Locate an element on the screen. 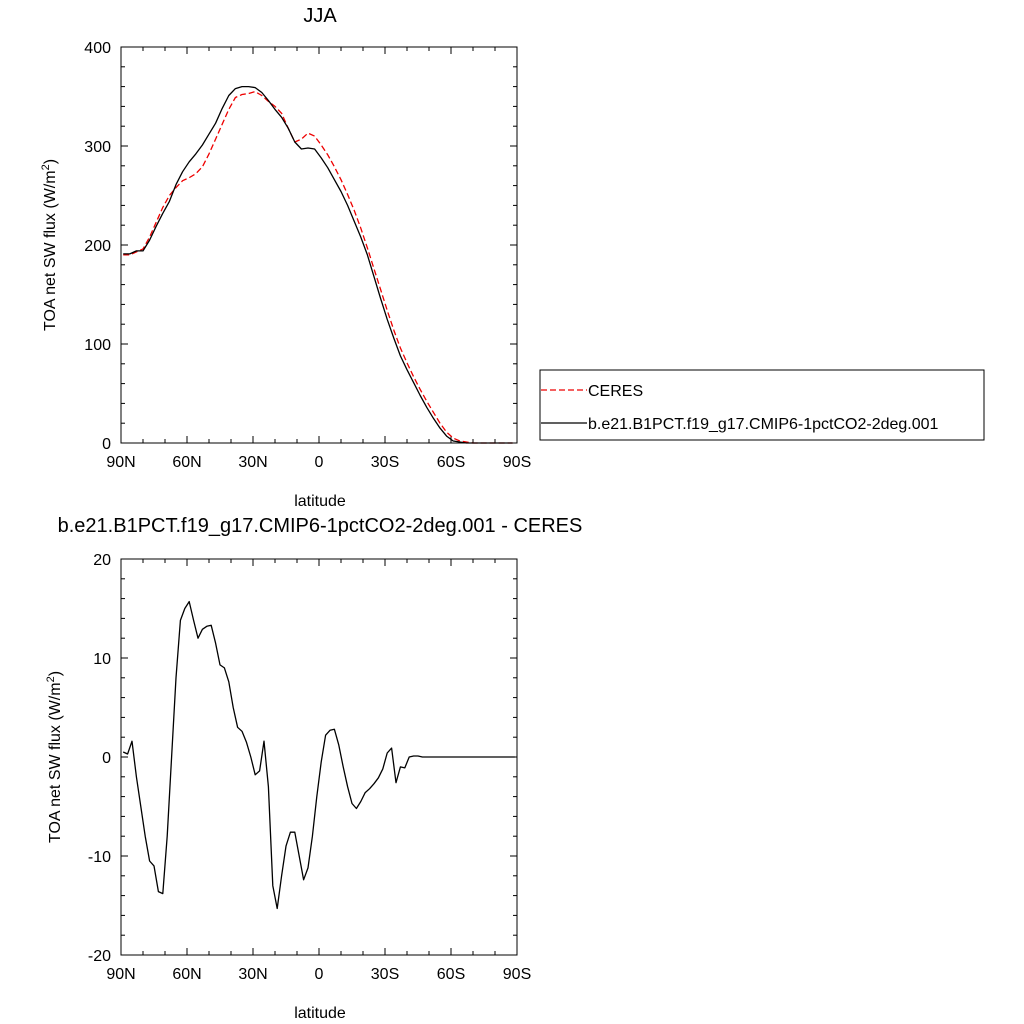 The width and height of the screenshot is (1024, 1024). top-x-tick-label: 60S is located at coordinates (451, 462).